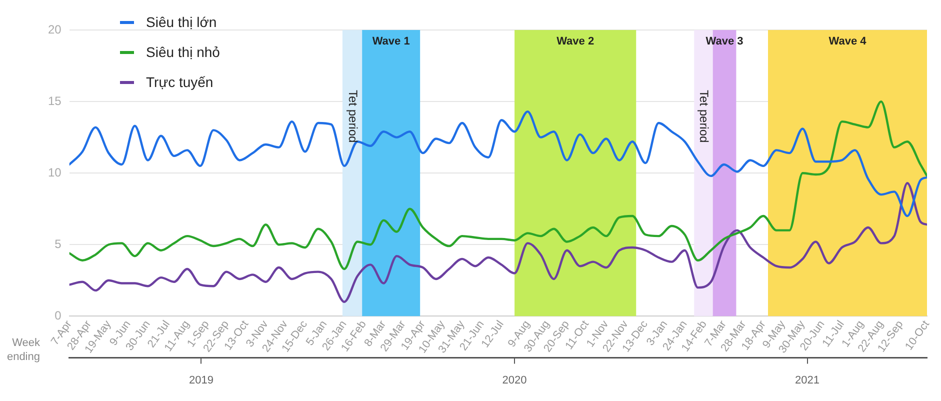 The image size is (941, 401). What do you see at coordinates (807, 380) in the screenshot?
I see `x2-tick-label: 2021` at bounding box center [807, 380].